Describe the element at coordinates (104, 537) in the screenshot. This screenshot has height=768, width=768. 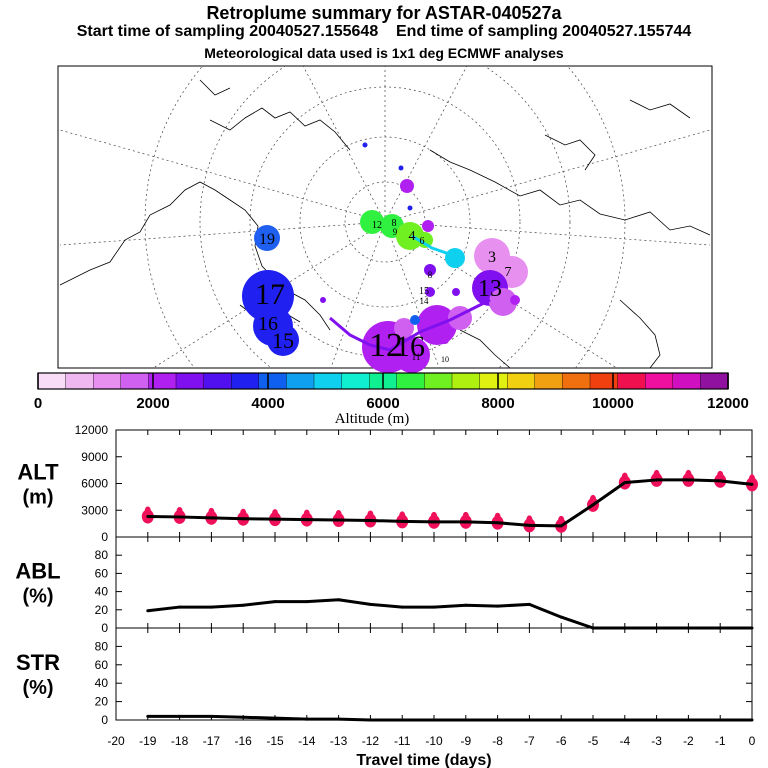
I see `y-tick-label: 0` at that location.